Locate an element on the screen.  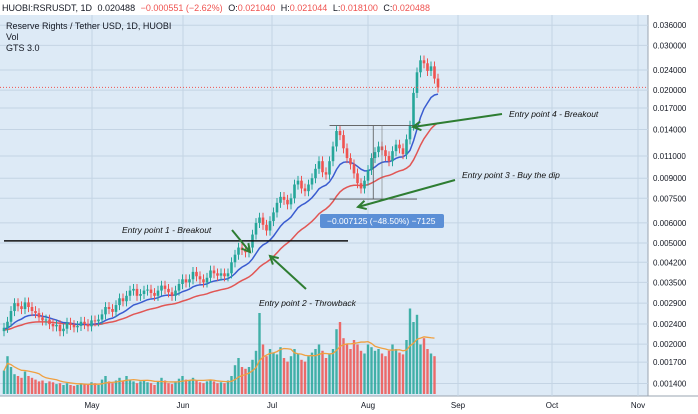
header-bar is located at coordinates (349, 7).